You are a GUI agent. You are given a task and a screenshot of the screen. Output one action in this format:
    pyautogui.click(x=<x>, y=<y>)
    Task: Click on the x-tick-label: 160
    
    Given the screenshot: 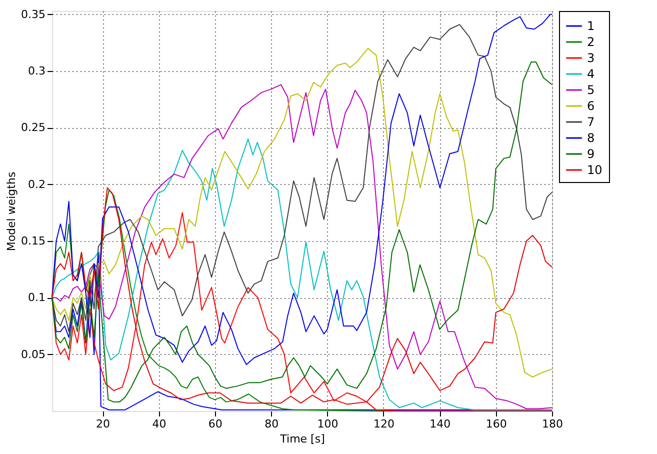 What is the action you would take?
    pyautogui.click(x=496, y=424)
    